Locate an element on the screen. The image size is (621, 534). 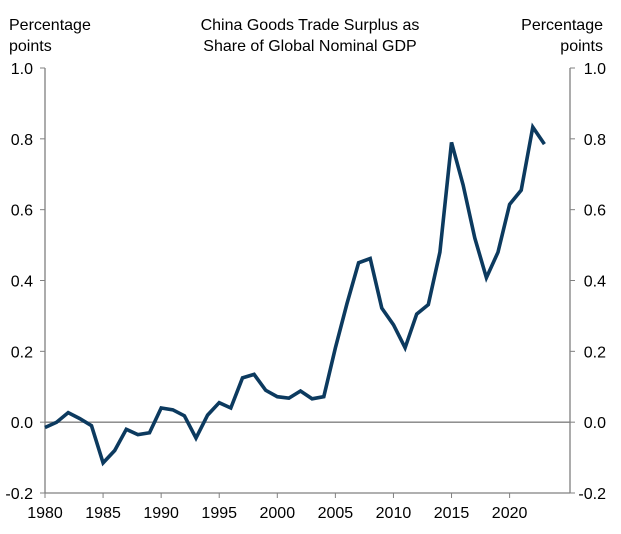
left-y-tick-label: 0.4 is located at coordinates (22, 282).